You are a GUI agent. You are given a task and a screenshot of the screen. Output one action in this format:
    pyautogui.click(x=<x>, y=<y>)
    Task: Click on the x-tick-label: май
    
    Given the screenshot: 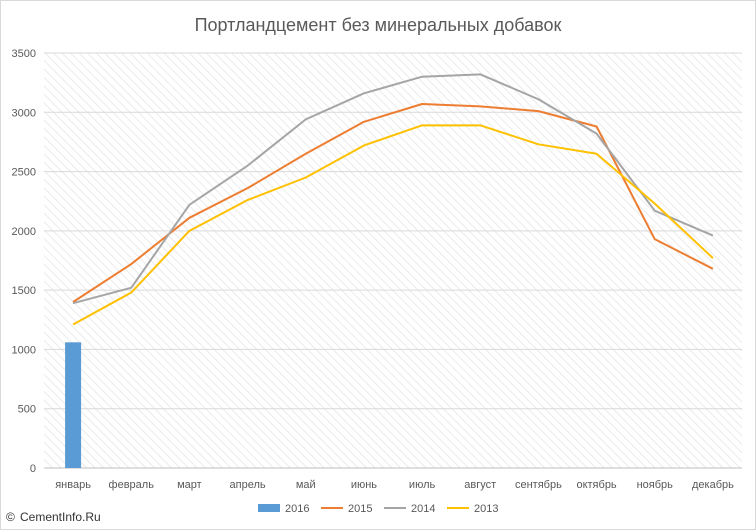 What is the action you would take?
    pyautogui.click(x=306, y=485)
    